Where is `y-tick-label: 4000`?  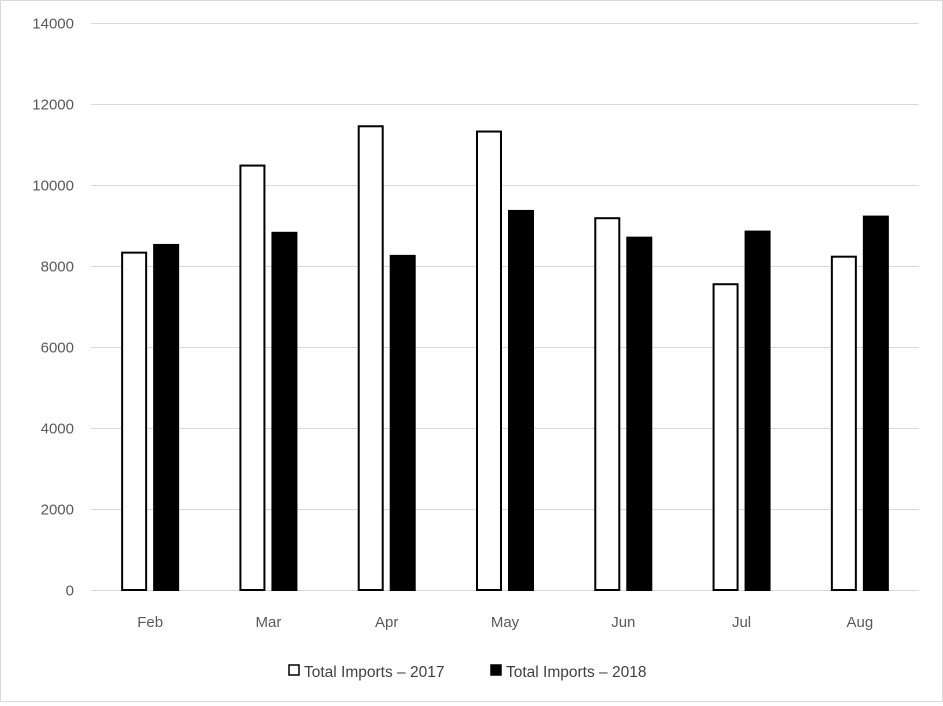 y-tick-label: 4000 is located at coordinates (57, 429).